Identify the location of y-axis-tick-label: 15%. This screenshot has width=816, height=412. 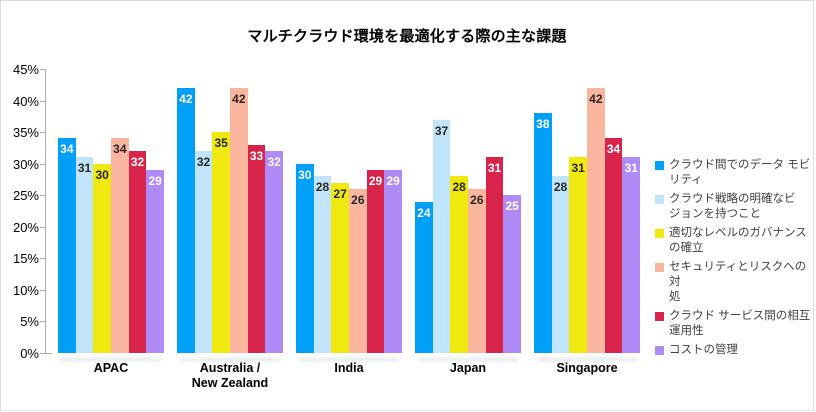
(25, 259).